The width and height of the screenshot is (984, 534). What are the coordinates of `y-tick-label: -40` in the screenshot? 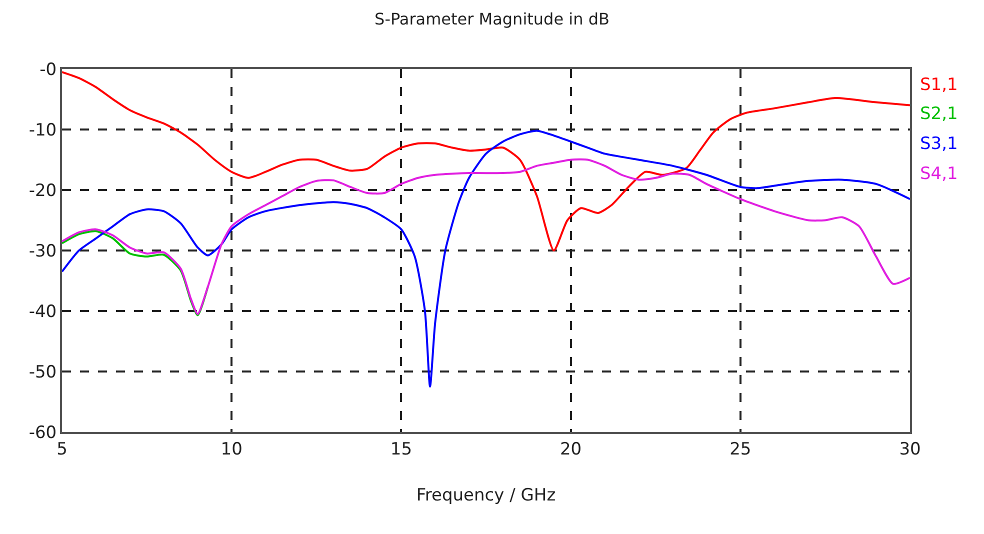 It's located at (42, 312).